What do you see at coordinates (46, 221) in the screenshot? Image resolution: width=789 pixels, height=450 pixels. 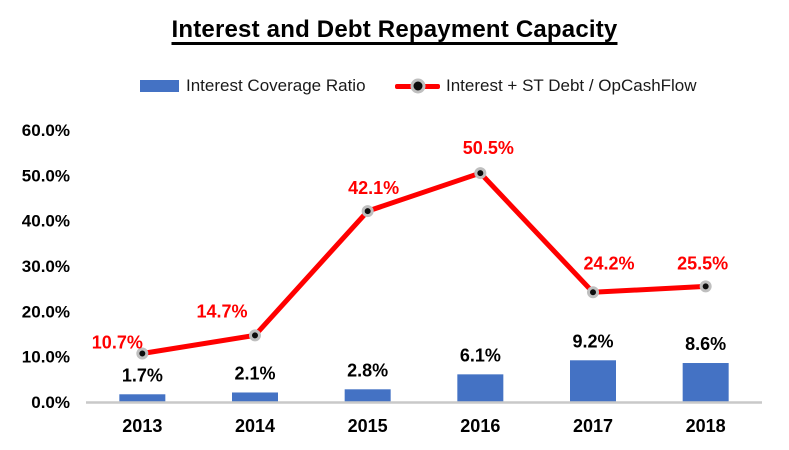 I see `y-axis-tick-40.0%: 40.0%` at bounding box center [46, 221].